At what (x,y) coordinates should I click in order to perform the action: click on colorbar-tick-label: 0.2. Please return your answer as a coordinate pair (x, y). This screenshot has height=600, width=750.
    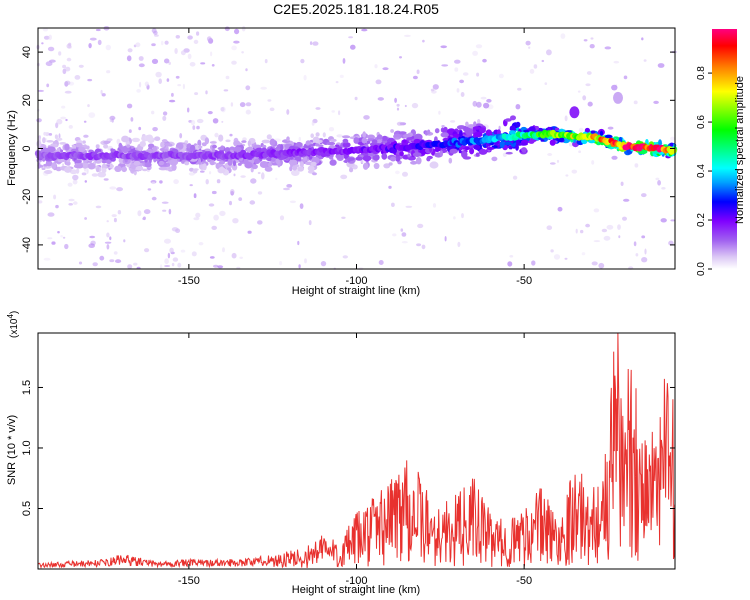
    Looking at the image, I should click on (701, 220).